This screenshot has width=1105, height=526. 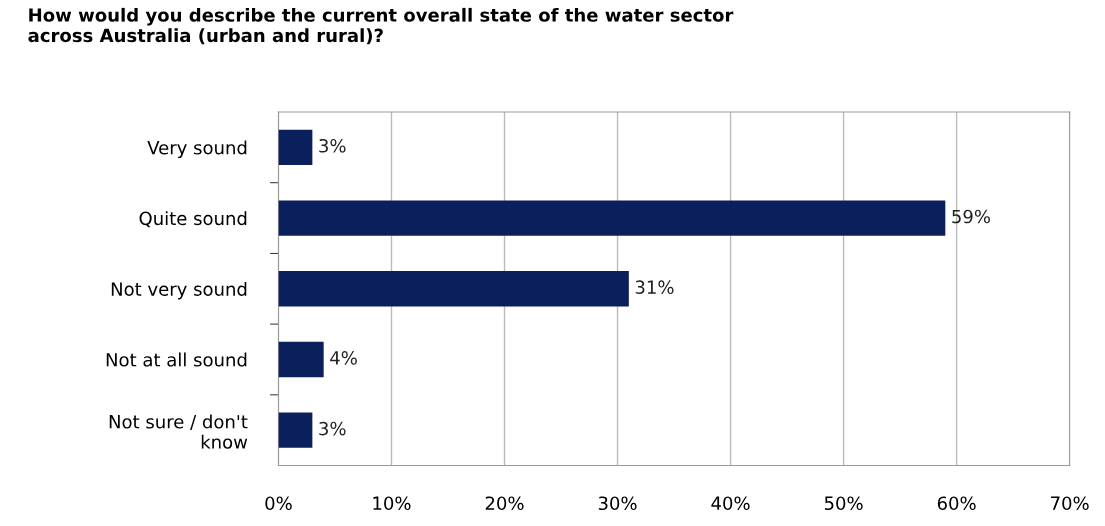 I want to click on x-tick-label: 10%, so click(x=392, y=503).